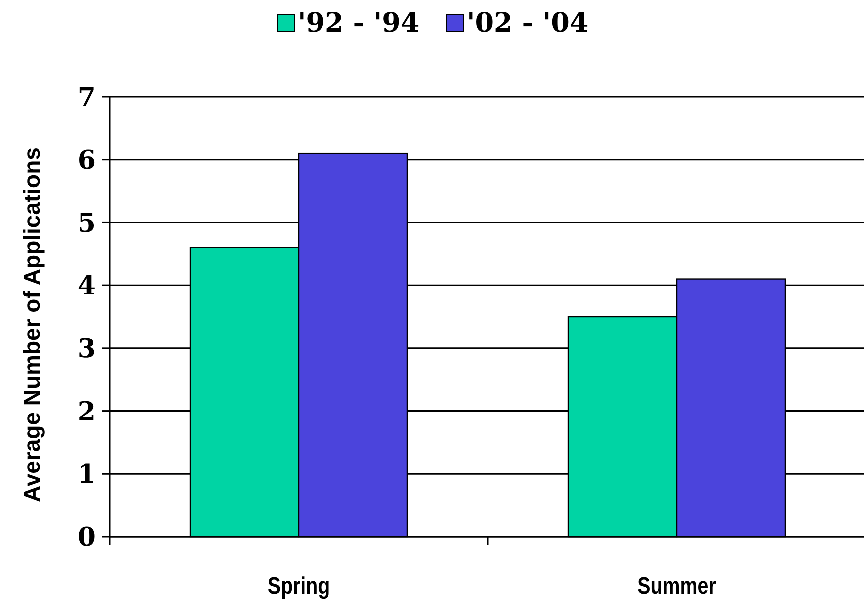  What do you see at coordinates (32, 325) in the screenshot?
I see `y-axis-title: Average Number of Applications` at bounding box center [32, 325].